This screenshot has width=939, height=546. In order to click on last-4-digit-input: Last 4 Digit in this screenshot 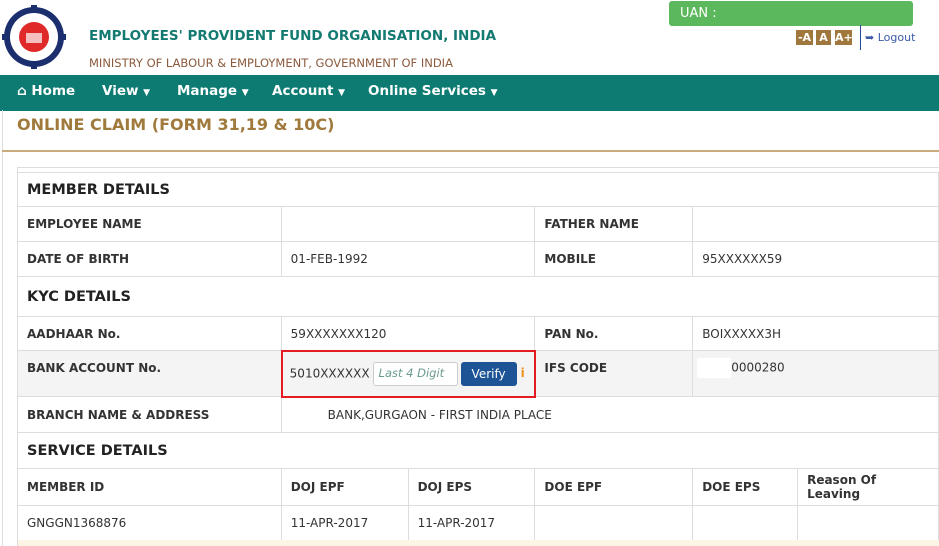, I will do `click(415, 373)`.